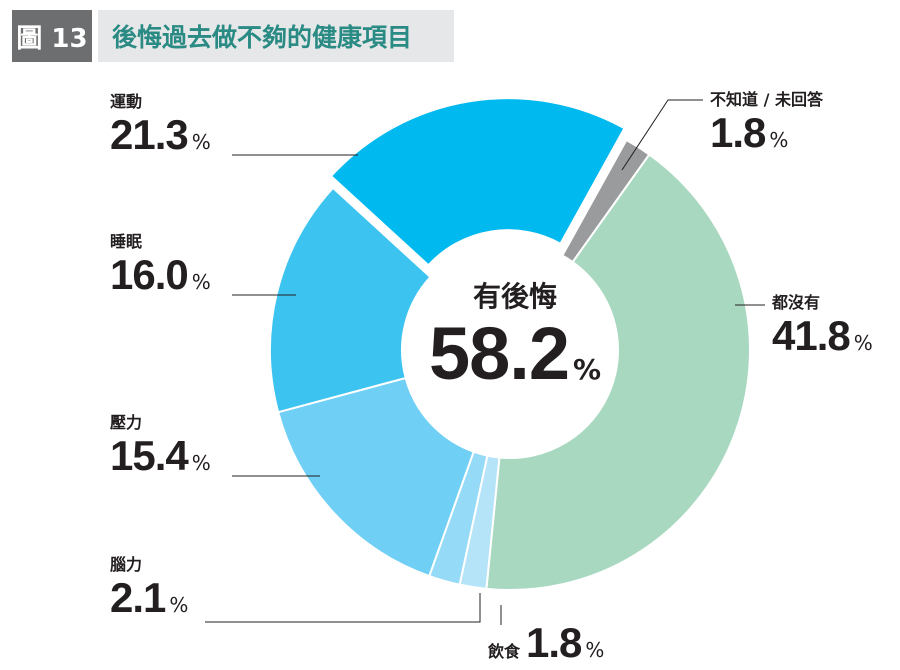 The height and width of the screenshot is (670, 900). Describe the element at coordinates (149, 274) in the screenshot. I see `label-value: 16.0` at that location.